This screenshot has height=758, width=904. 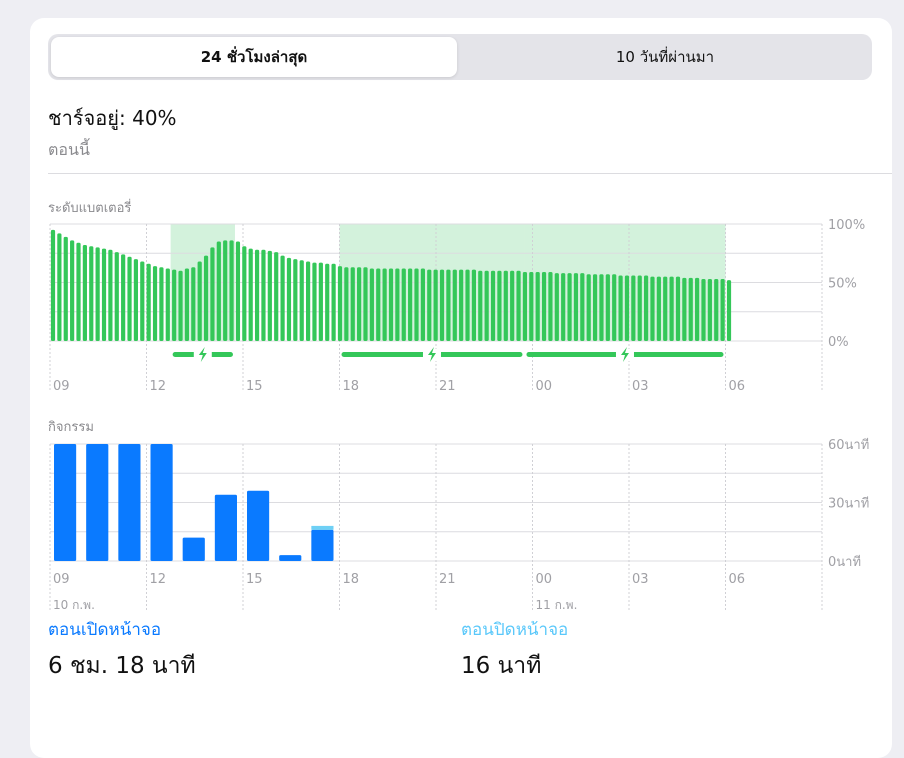 I want to click on screen-off-value: 16 นาที, so click(x=501, y=666).